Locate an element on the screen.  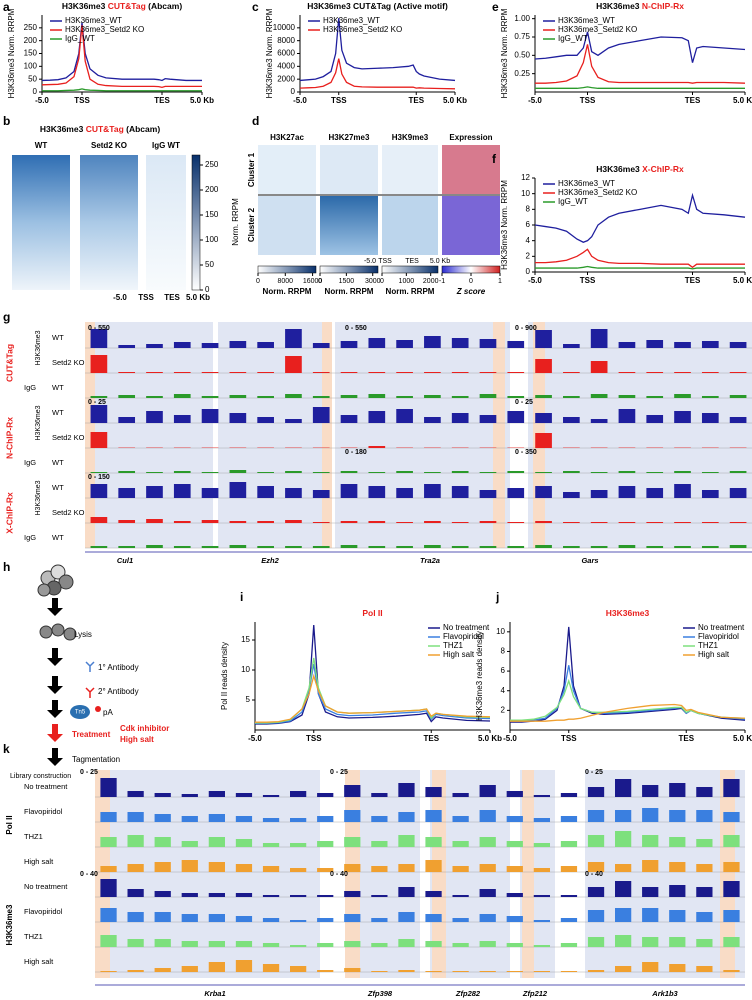
title-part: (Abcam) is located at coordinates (142, 129).